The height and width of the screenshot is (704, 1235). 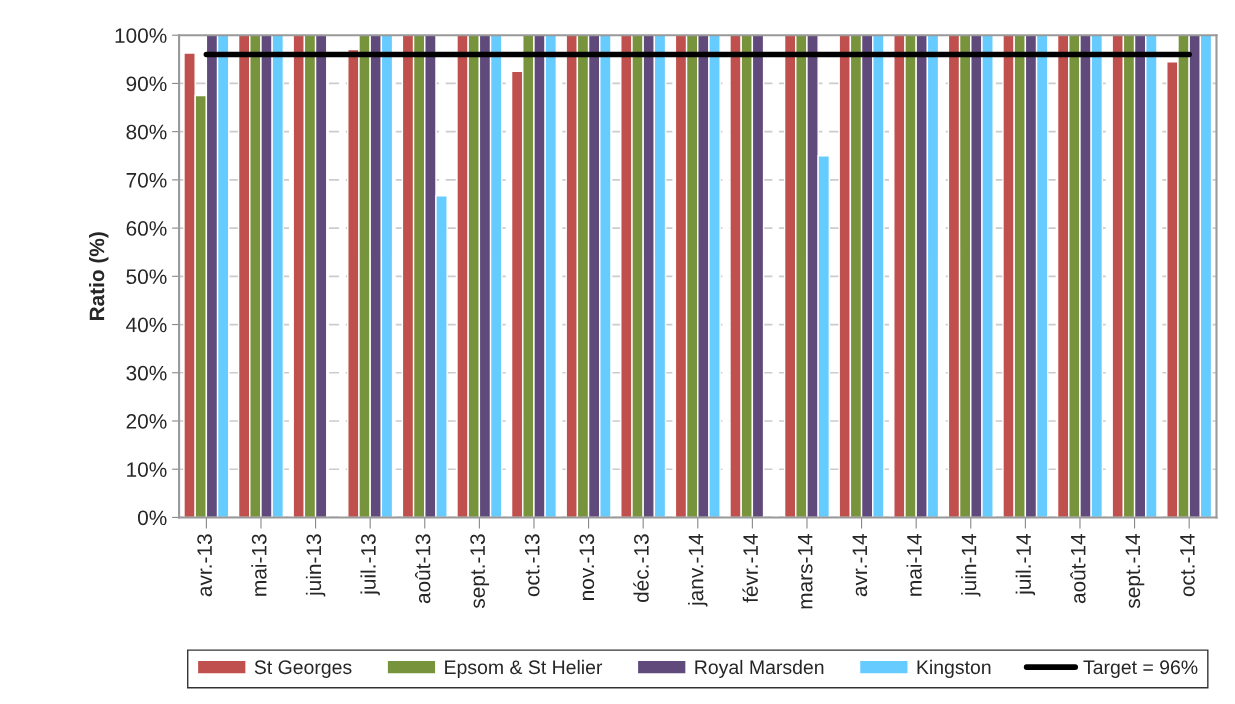 I want to click on x-tick-label: juil.-13, so click(x=370, y=565).